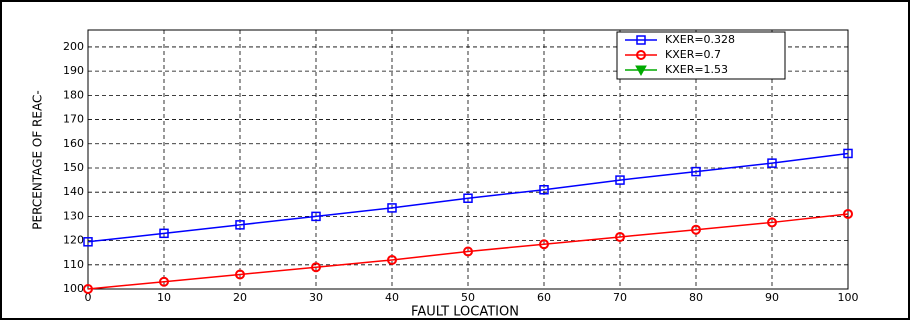 The height and width of the screenshot is (321, 912). What do you see at coordinates (468, 297) in the screenshot?
I see `x-tick-label: 50` at bounding box center [468, 297].